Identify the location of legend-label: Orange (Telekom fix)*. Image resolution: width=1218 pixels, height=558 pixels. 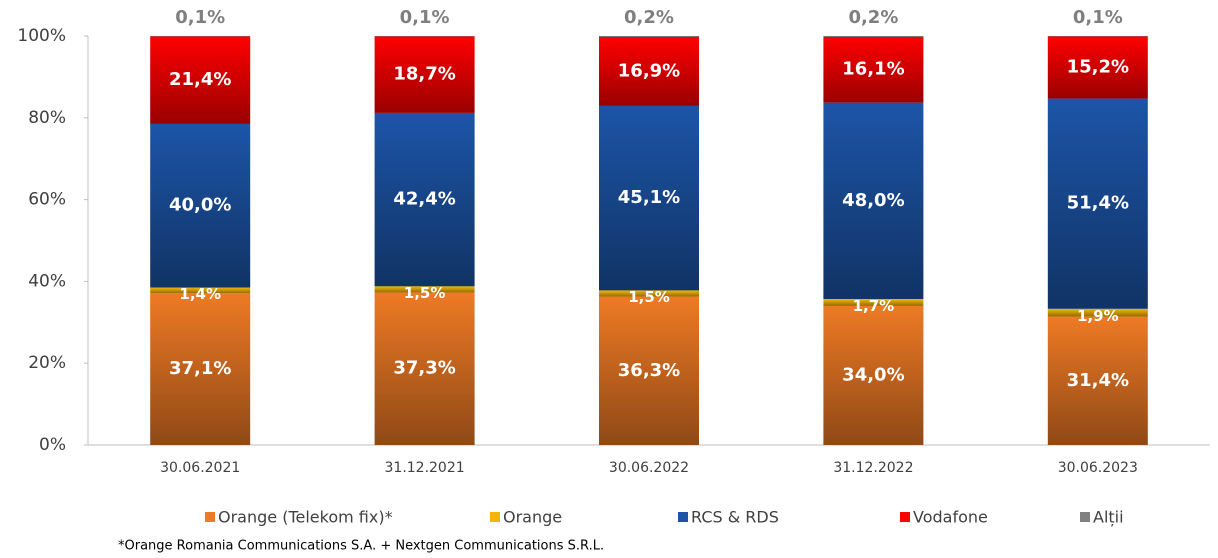
(305, 517).